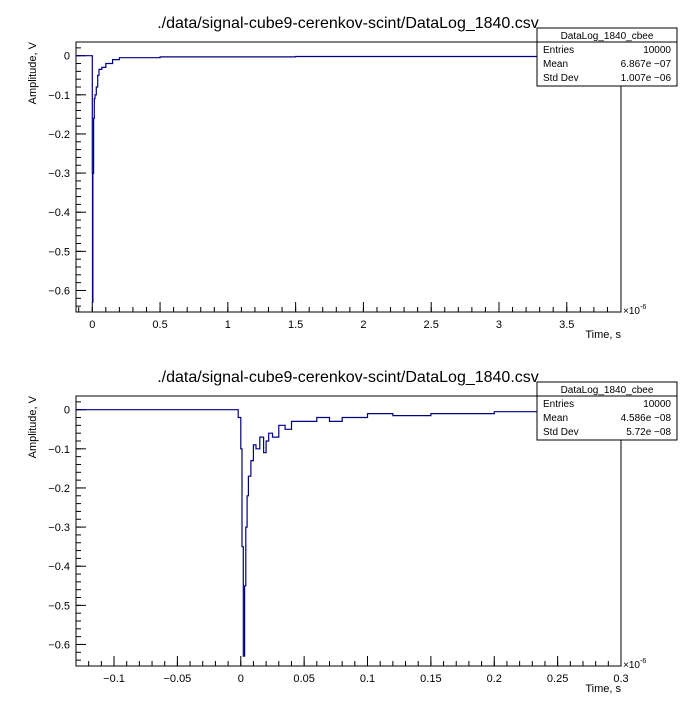 The width and height of the screenshot is (696, 708). What do you see at coordinates (363, 325) in the screenshot?
I see `x-tick-label: 2` at bounding box center [363, 325].